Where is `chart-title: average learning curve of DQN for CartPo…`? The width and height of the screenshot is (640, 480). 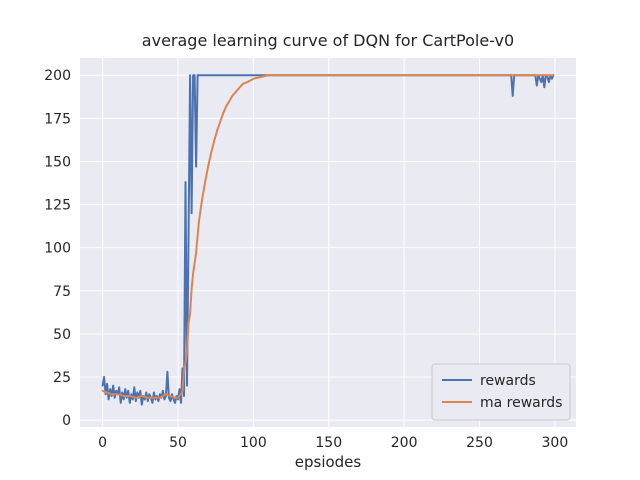
chart-title: average learning curve of DQN for CartPo… is located at coordinates (328, 40).